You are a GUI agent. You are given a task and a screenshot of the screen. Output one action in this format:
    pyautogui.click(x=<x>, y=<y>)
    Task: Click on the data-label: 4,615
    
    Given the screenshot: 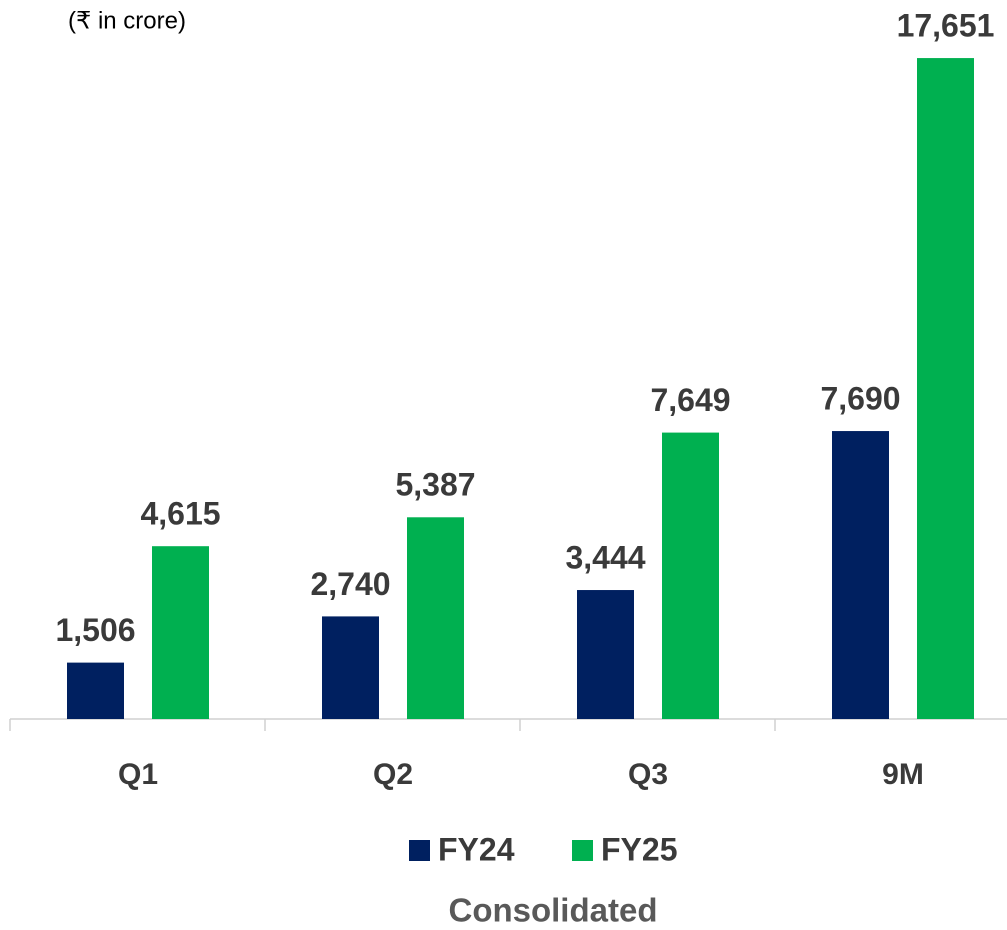 What is the action you would take?
    pyautogui.click(x=180, y=514)
    